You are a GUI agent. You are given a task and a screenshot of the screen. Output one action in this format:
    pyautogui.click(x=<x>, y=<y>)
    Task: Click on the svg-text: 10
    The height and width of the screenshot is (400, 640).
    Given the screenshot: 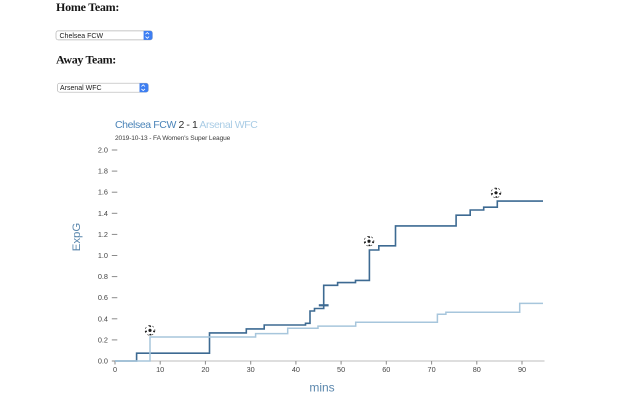 What is the action you would take?
    pyautogui.click(x=160, y=369)
    